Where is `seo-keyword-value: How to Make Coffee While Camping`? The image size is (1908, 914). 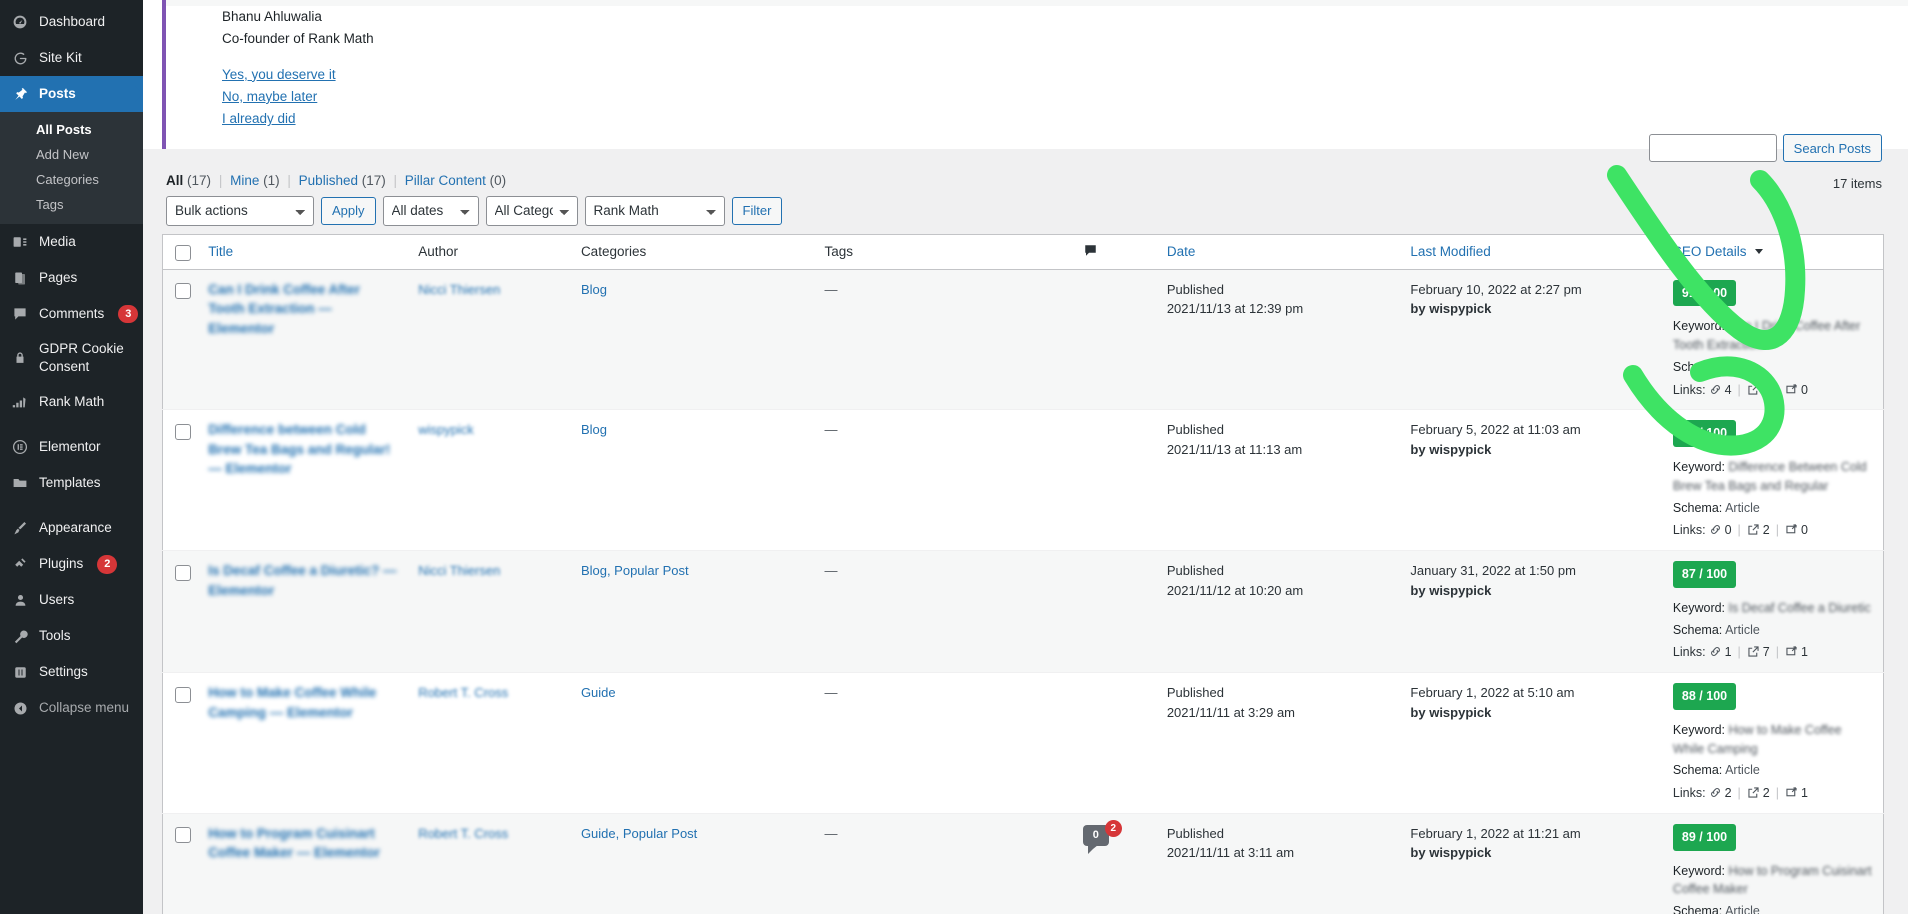
seo-keyword-value: How to Make Coffee While Camping is located at coordinates (1757, 739).